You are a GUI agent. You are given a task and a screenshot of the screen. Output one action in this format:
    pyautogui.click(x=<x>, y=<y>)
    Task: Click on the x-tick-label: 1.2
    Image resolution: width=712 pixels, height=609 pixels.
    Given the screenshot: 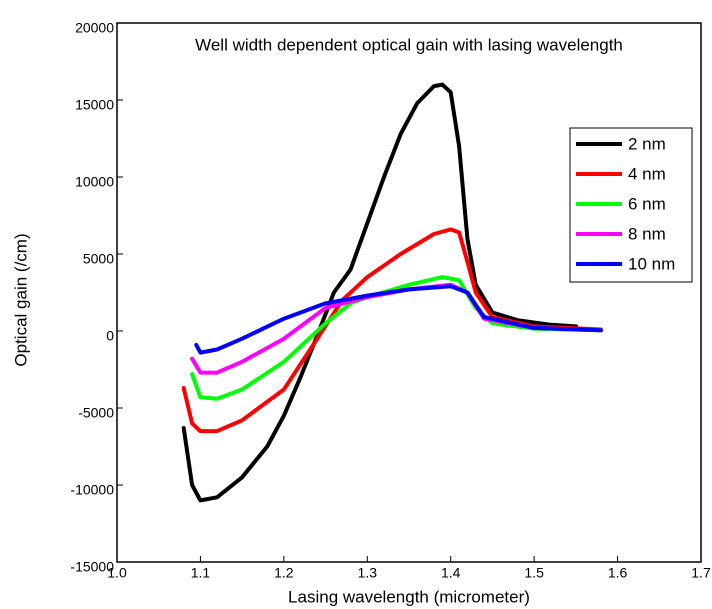 What is the action you would take?
    pyautogui.click(x=284, y=573)
    